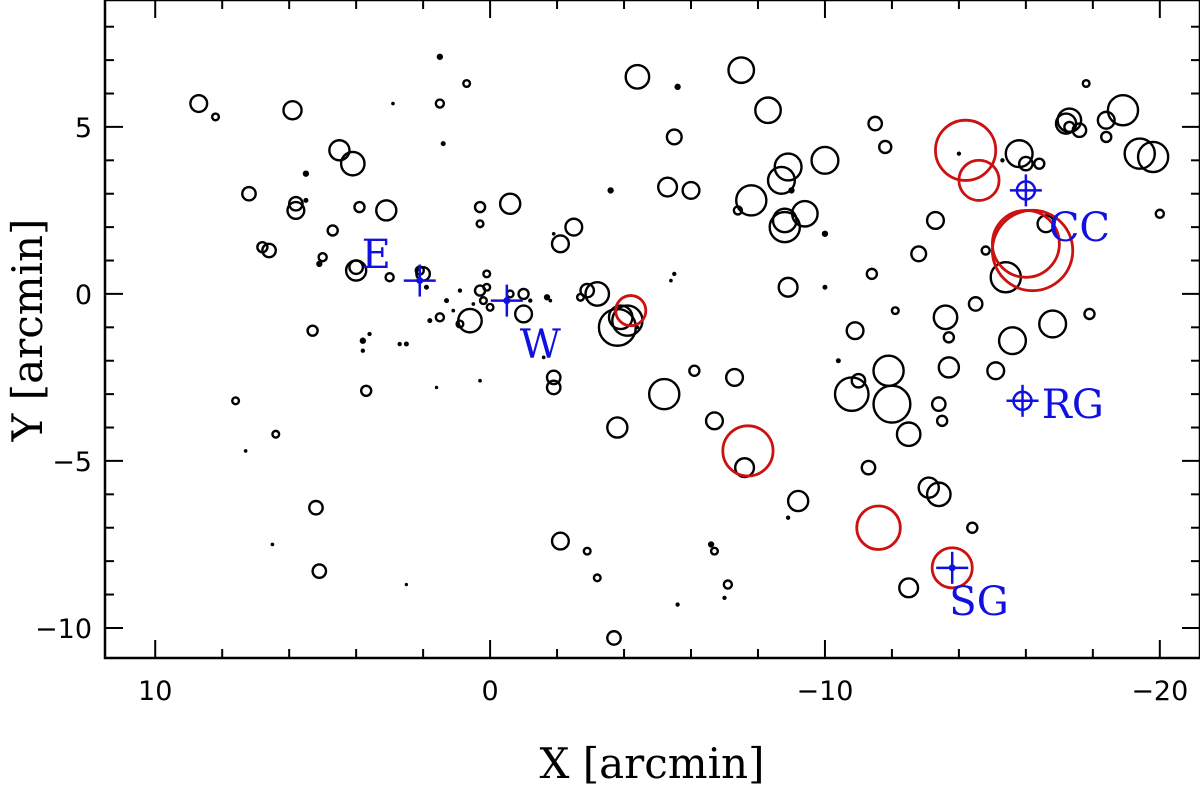  What do you see at coordinates (376, 255) in the screenshot?
I see `site-e-label: E` at bounding box center [376, 255].